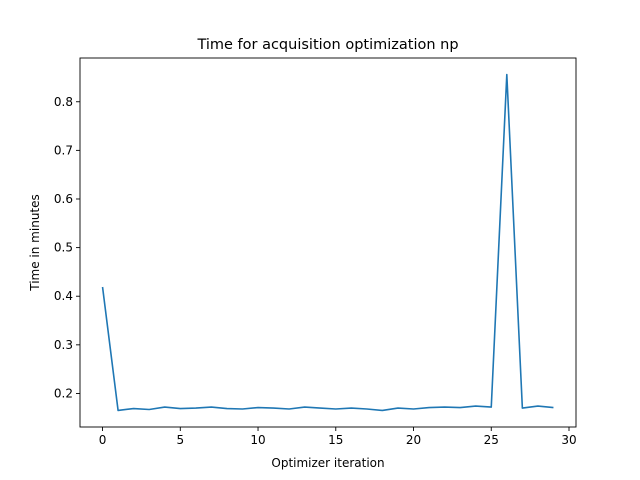 This screenshot has width=640, height=480. Describe the element at coordinates (63, 345) in the screenshot. I see `y-tick-label: 0.3` at that location.